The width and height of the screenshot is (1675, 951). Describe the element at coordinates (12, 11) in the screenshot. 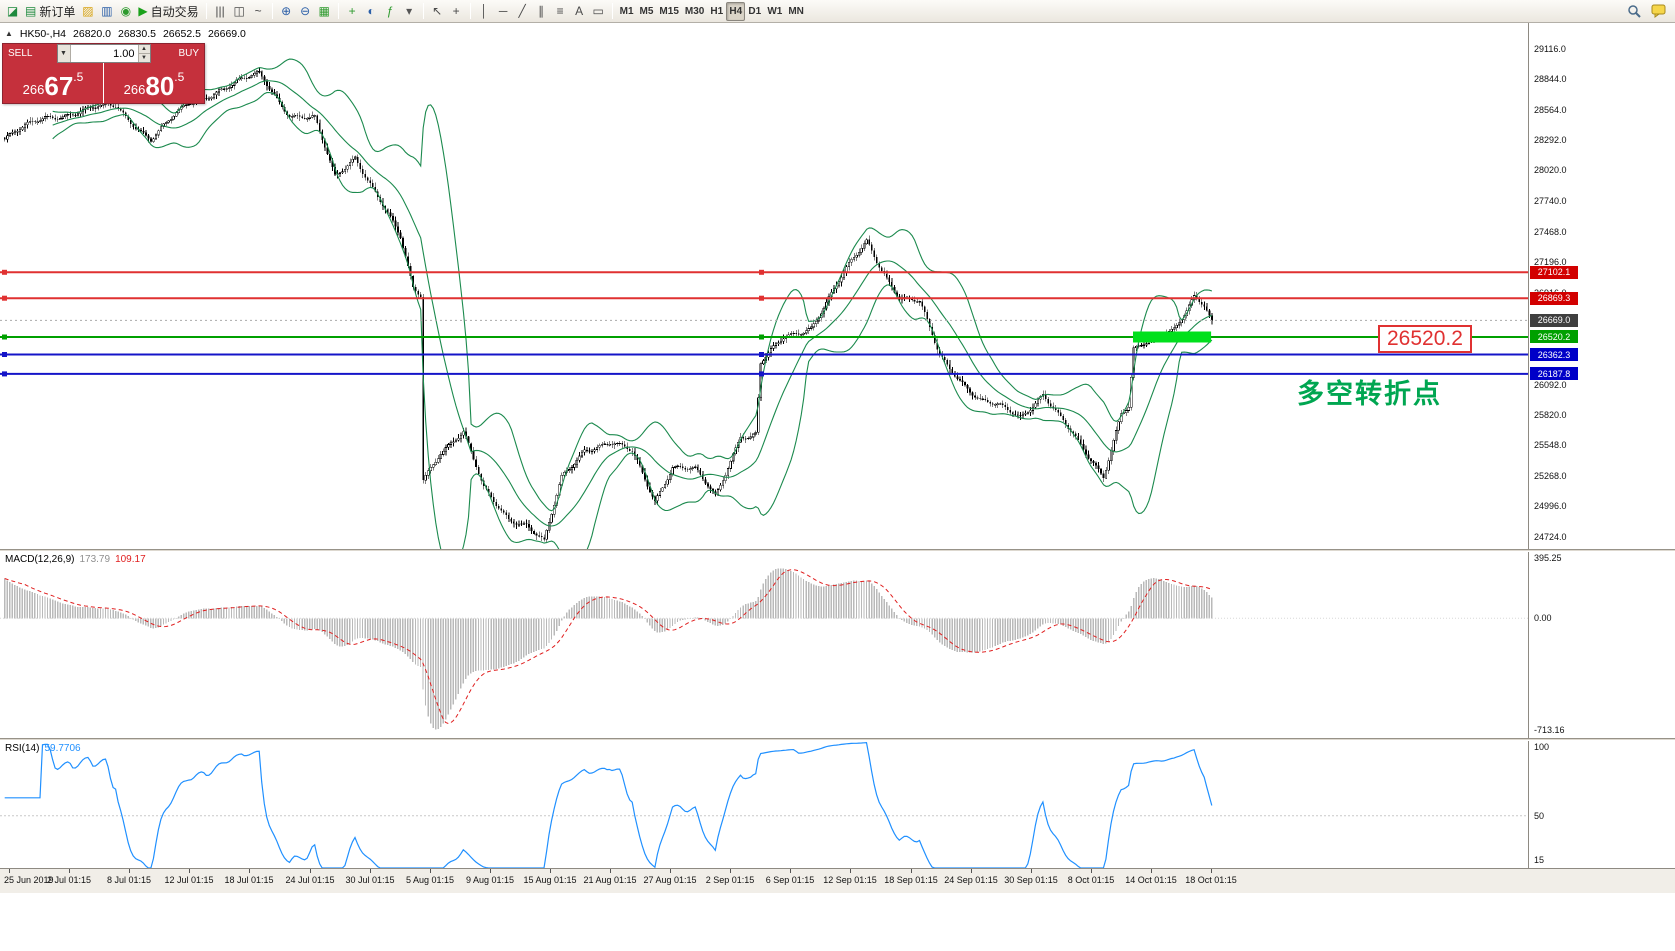

I see `app-button: ◪` at that location.